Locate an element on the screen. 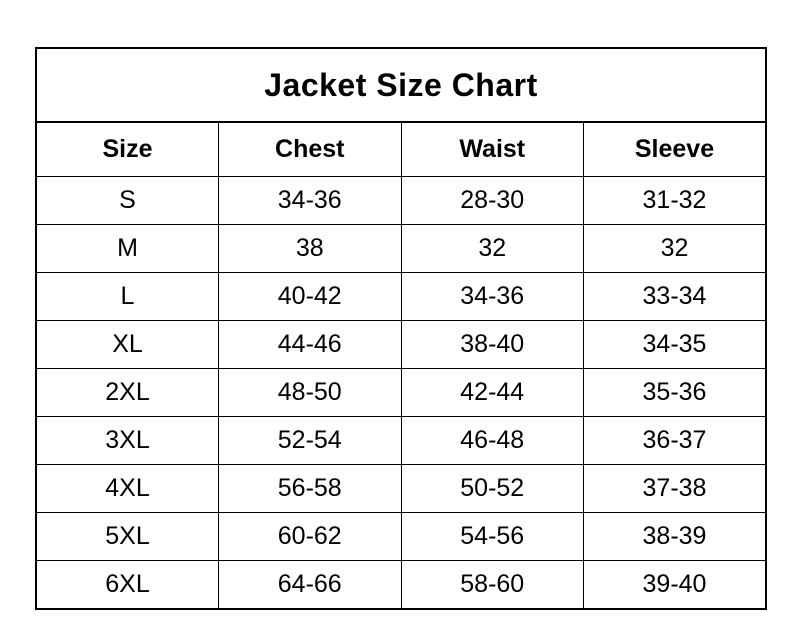 The height and width of the screenshot is (644, 800). table-title: Jacket Size Chart is located at coordinates (401, 85).